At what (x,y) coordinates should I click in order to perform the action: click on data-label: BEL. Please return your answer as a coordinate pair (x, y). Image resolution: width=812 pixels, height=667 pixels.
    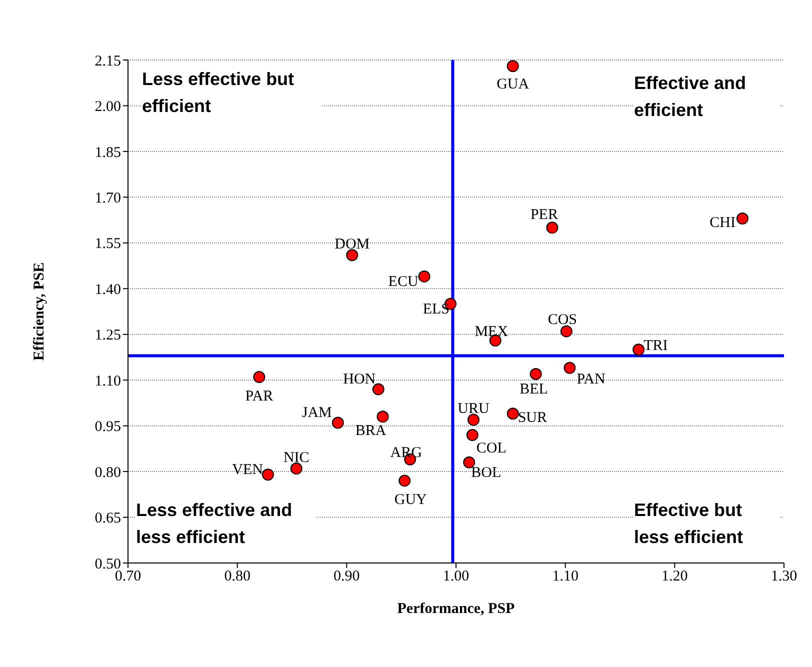
    Looking at the image, I should click on (534, 389).